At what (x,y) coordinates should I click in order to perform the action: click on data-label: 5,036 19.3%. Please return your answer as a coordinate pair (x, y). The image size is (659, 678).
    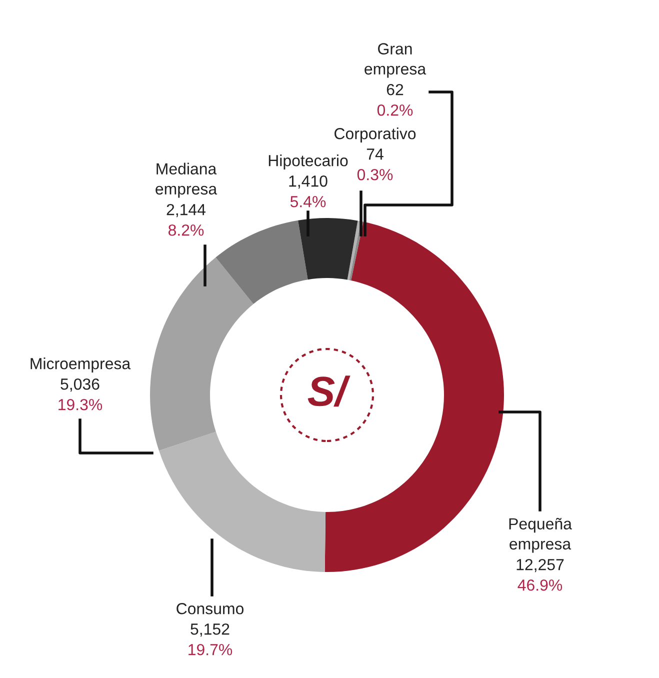
    Looking at the image, I should click on (80, 394).